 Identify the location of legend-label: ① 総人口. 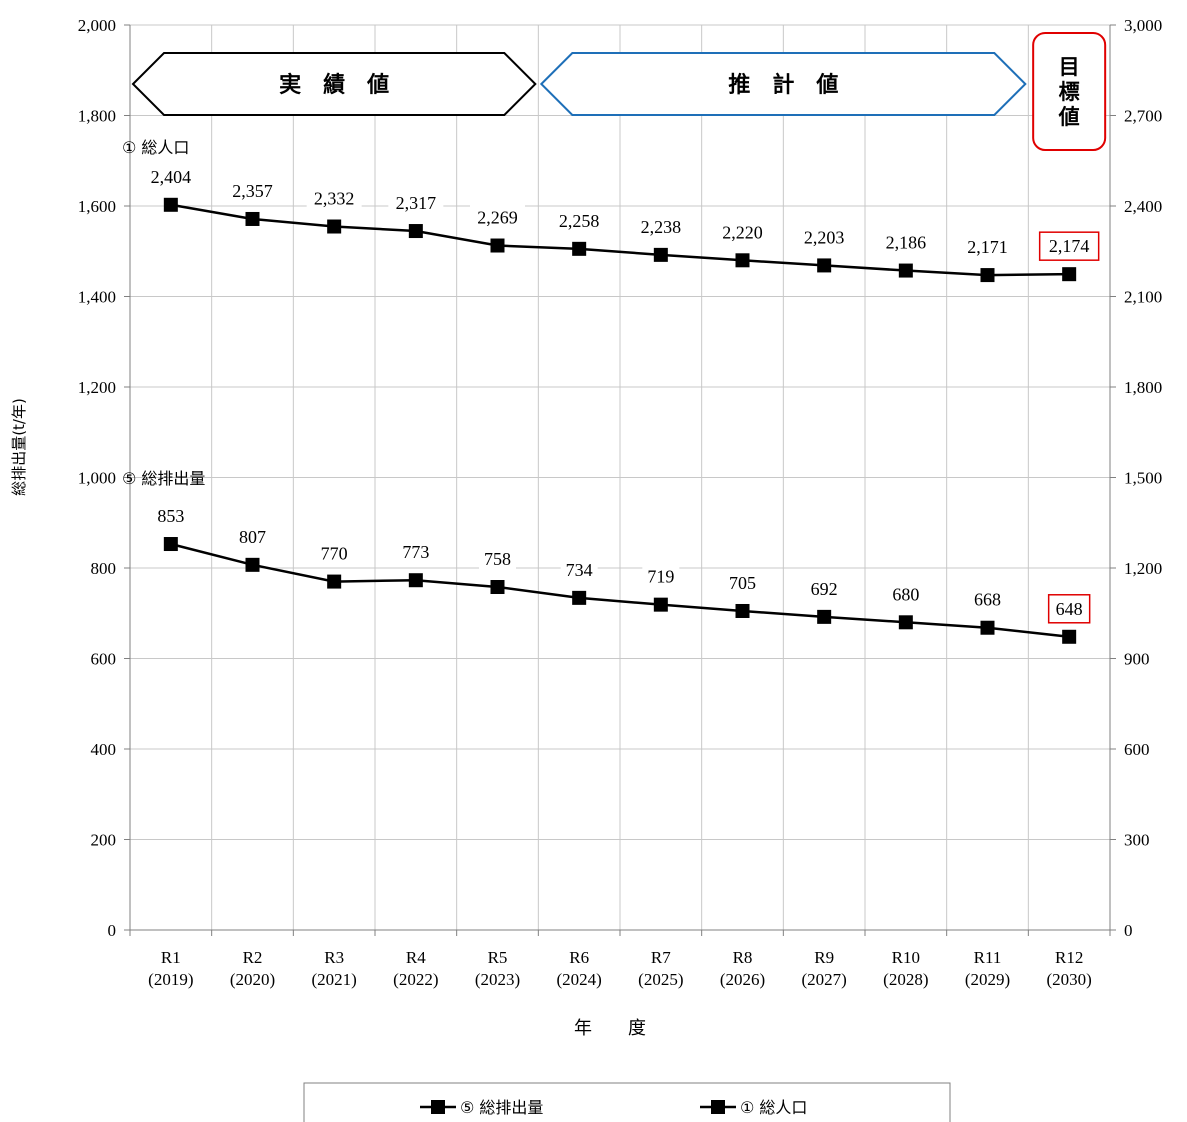
(773, 1107).